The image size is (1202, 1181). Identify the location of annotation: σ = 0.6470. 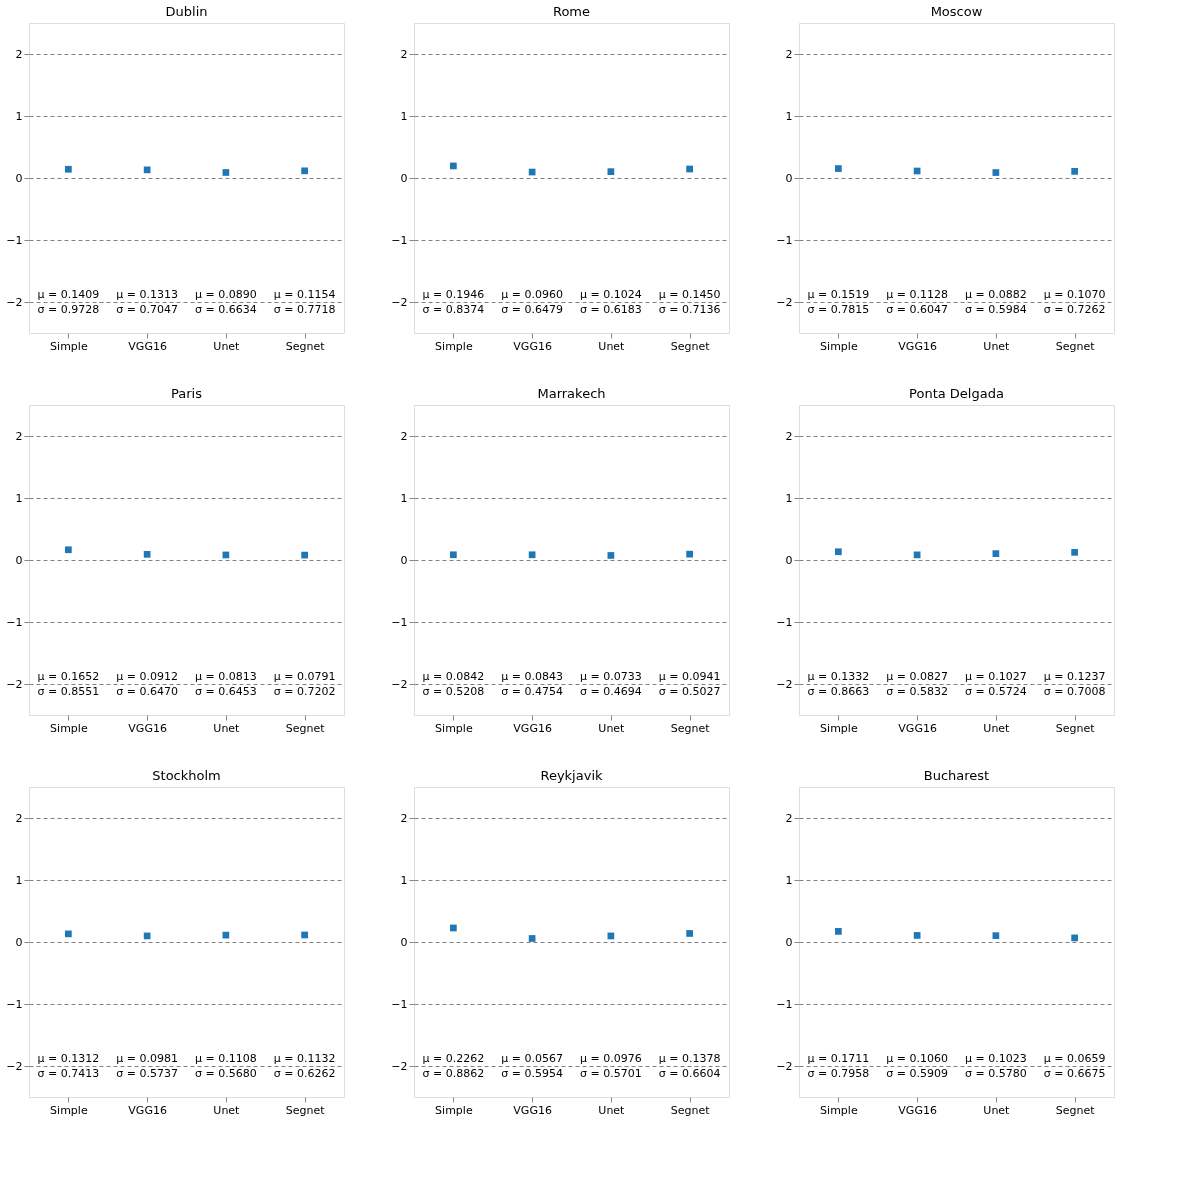
(147, 692).